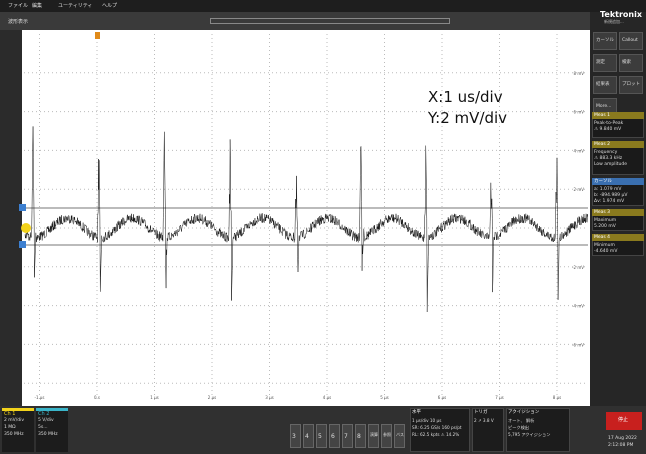 The width and height of the screenshot is (646, 454). I want to click on channel-button-label: 6, so click(333, 436).